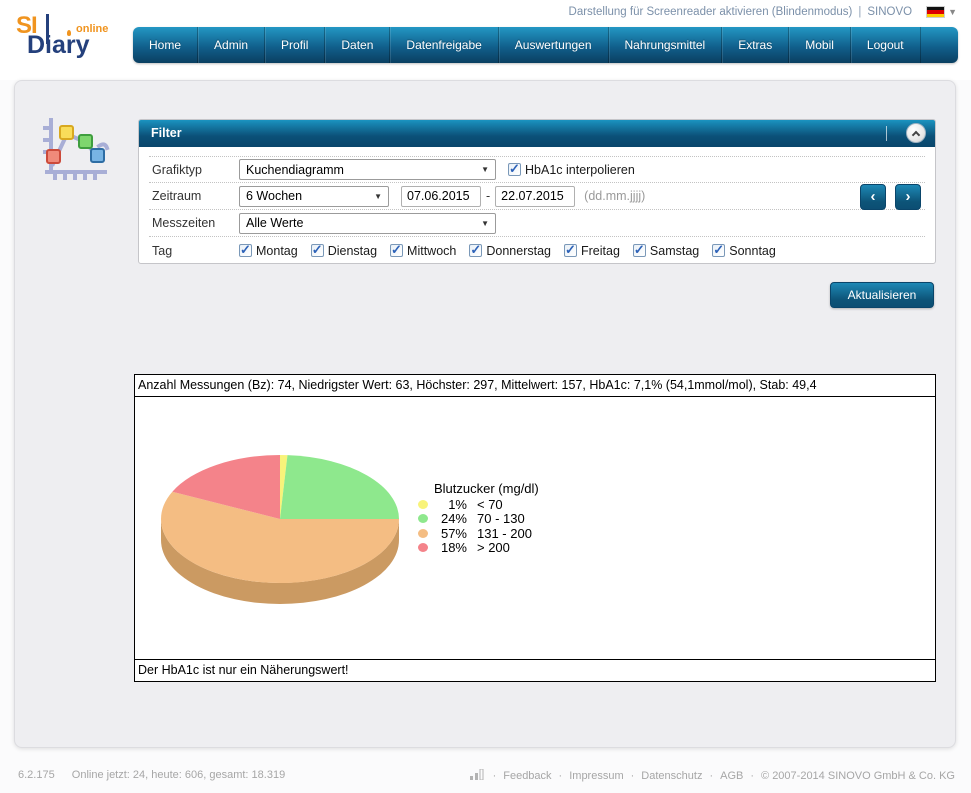  I want to click on date-format-hint: (dd.mm.jjjj), so click(615, 196).